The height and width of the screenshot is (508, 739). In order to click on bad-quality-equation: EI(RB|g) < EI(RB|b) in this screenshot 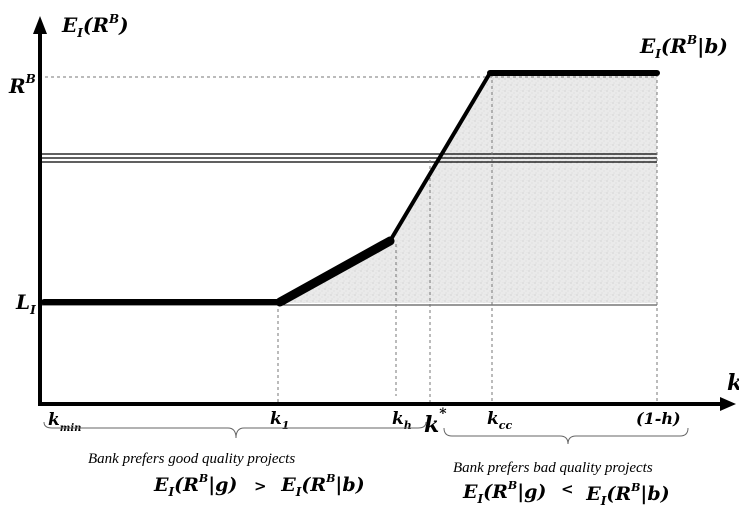, I will do `click(566, 492)`.